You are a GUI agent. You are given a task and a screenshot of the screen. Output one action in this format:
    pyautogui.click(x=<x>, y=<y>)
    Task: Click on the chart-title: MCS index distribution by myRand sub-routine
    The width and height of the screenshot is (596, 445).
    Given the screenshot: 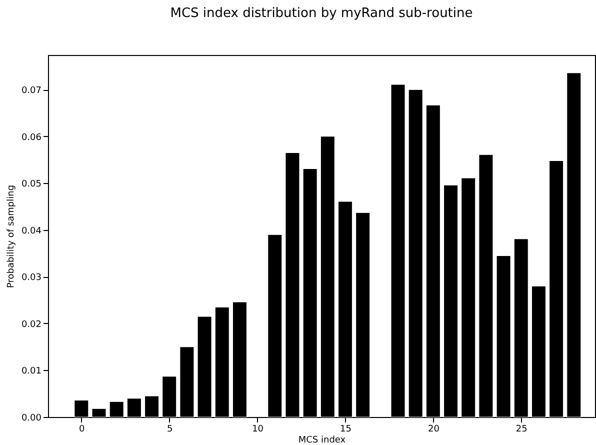 What is the action you would take?
    pyautogui.click(x=321, y=13)
    